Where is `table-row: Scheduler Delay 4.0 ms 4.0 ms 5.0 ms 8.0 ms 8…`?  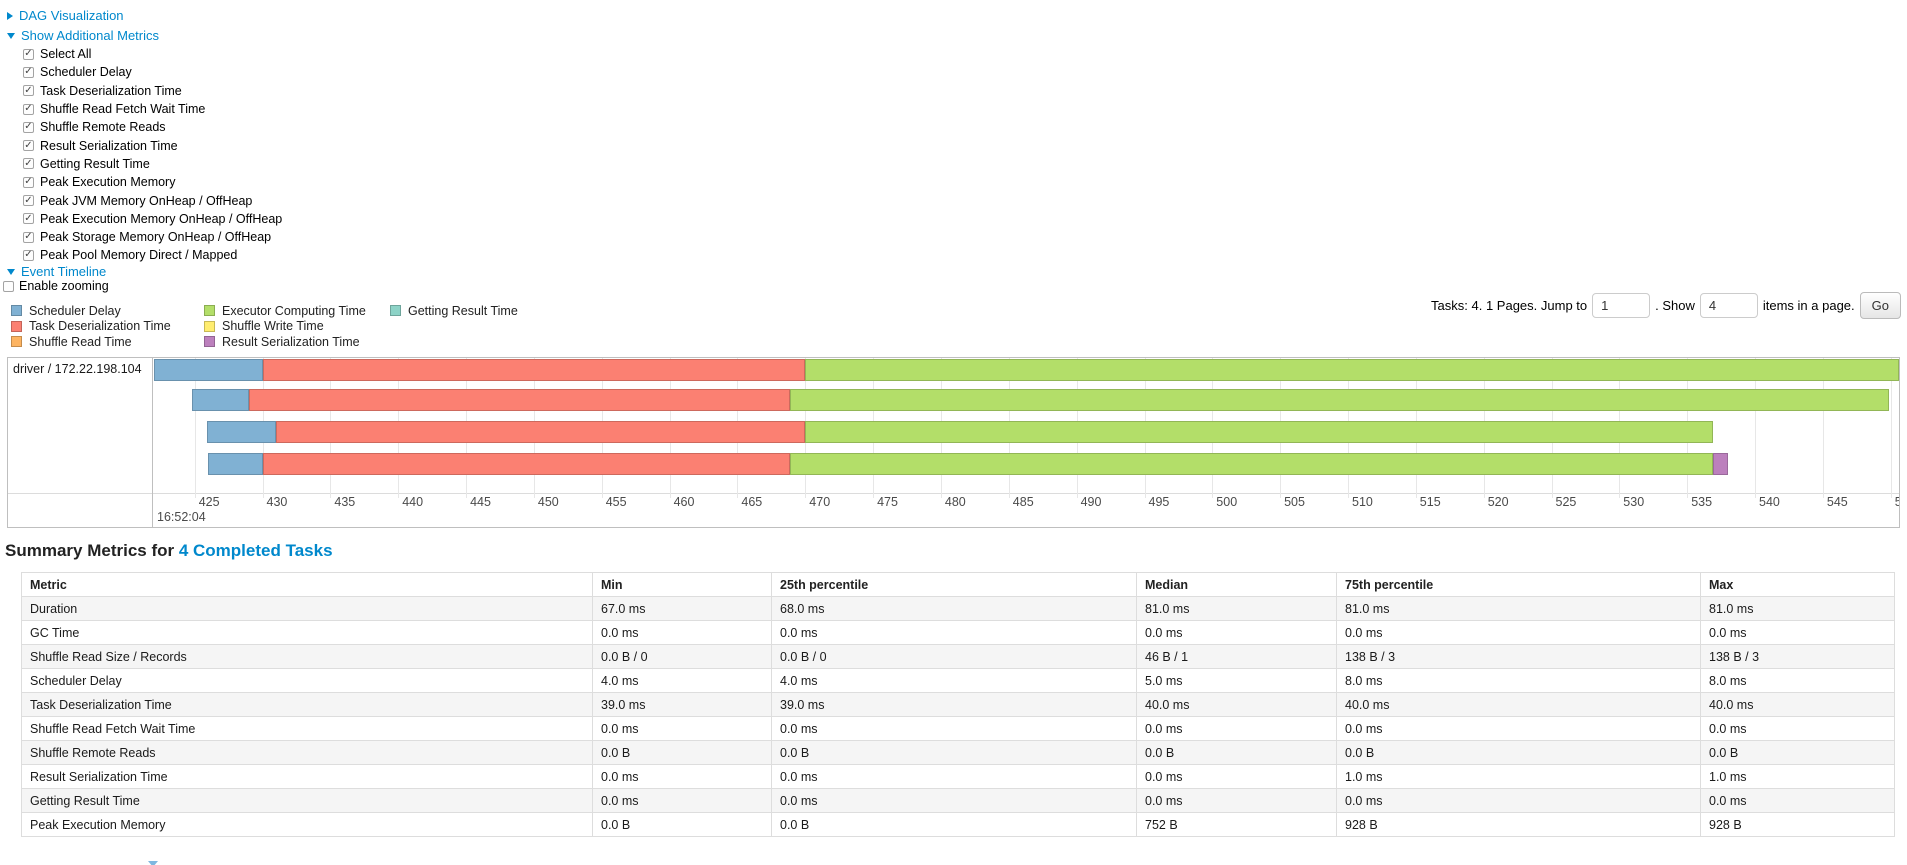 table-row: Scheduler Delay 4.0 ms 4.0 ms 5.0 ms 8.0 ms 8… is located at coordinates (958, 680).